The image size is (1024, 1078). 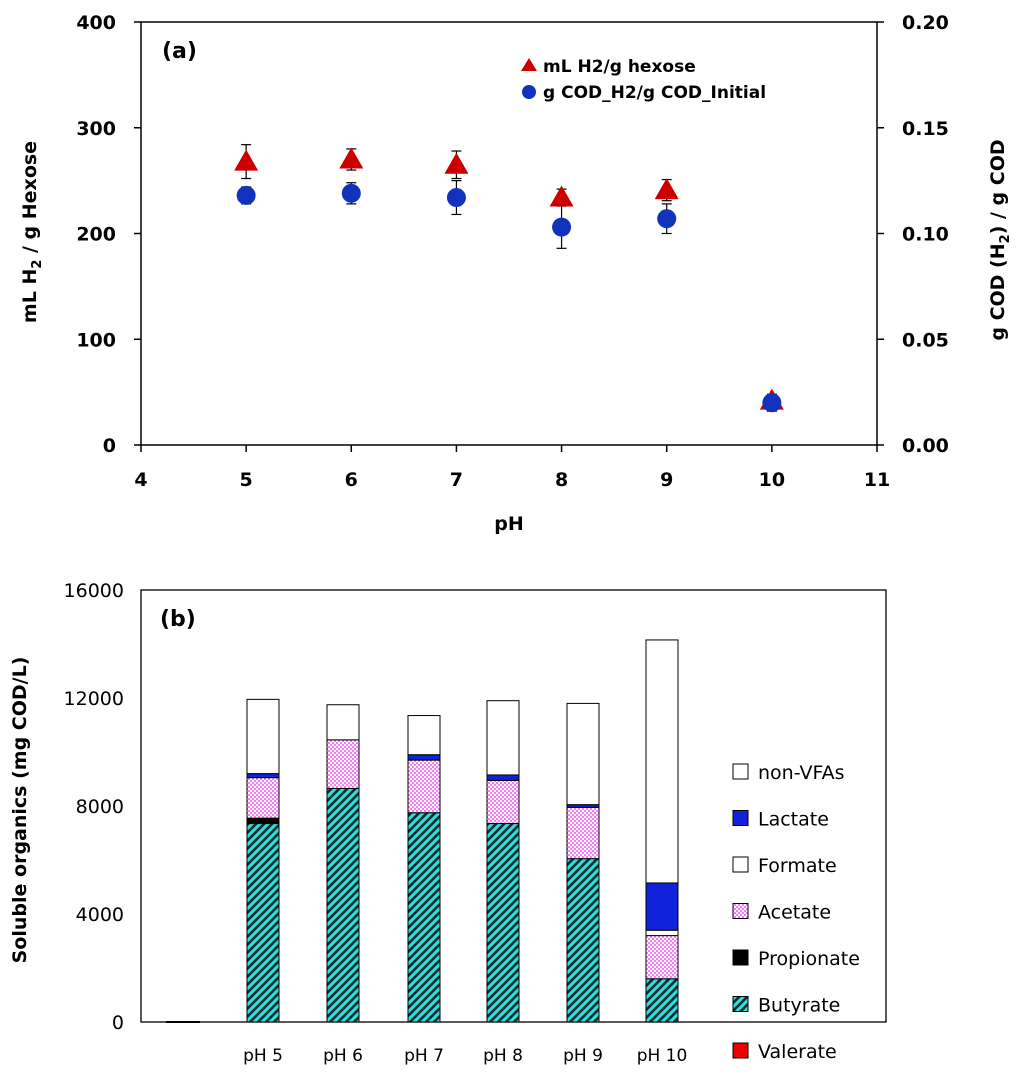 I want to click on x-tick-label: 5, so click(x=246, y=480).